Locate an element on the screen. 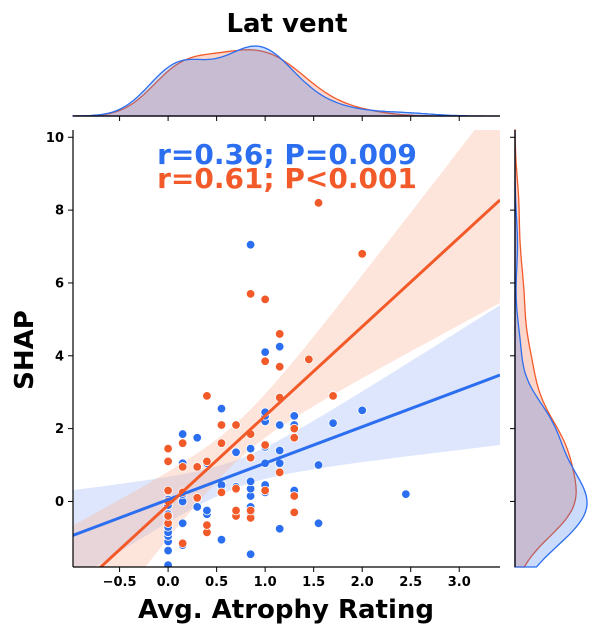 The height and width of the screenshot is (634, 598). y-tick-label: 6 is located at coordinates (59, 283).